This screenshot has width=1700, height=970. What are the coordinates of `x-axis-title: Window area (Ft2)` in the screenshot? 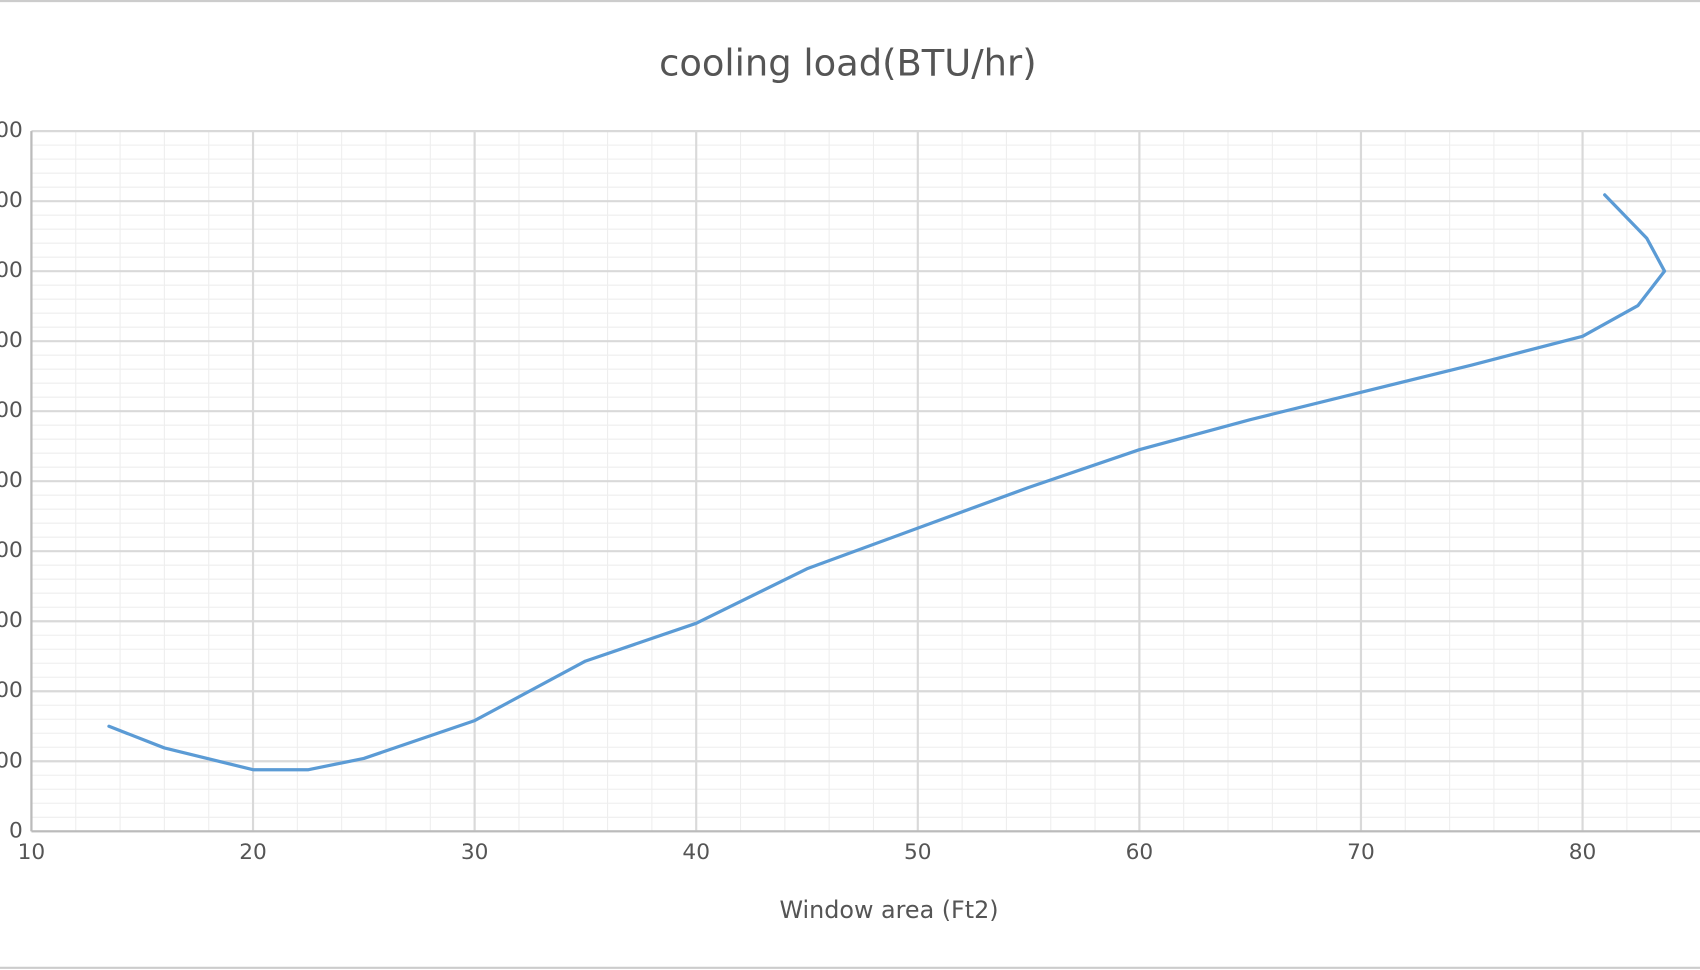 It's located at (888, 910).